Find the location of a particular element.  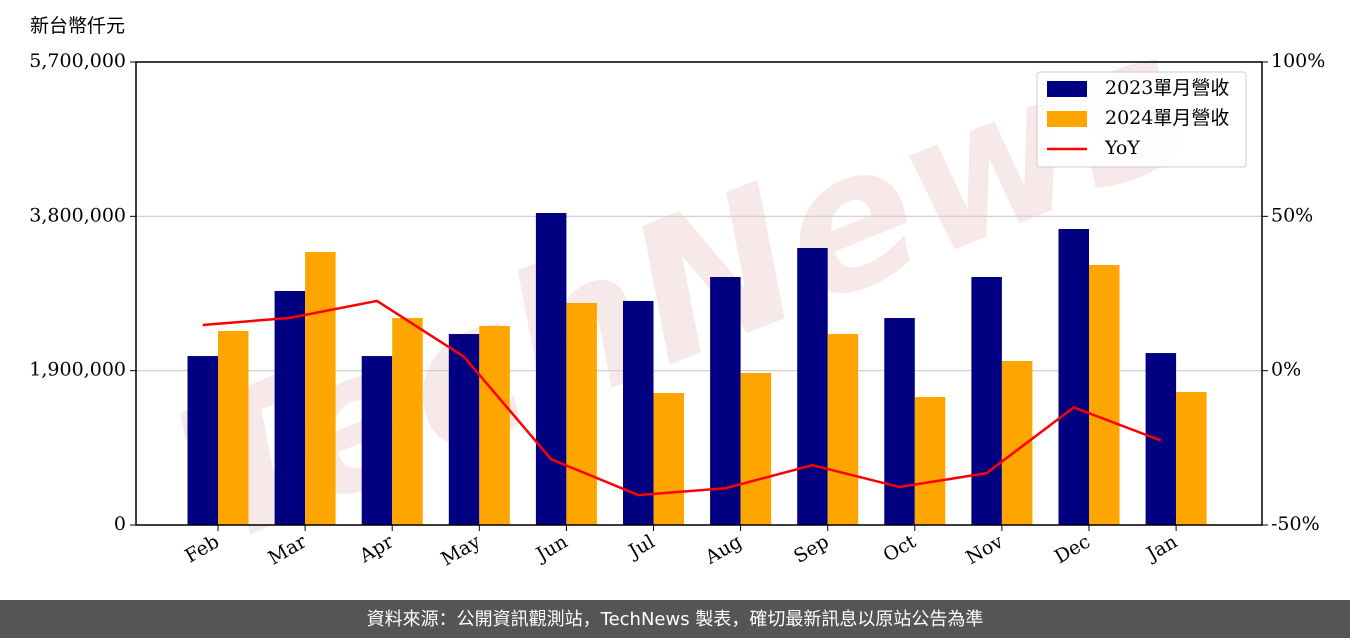

x-tick-label: Nov is located at coordinates (984, 549).